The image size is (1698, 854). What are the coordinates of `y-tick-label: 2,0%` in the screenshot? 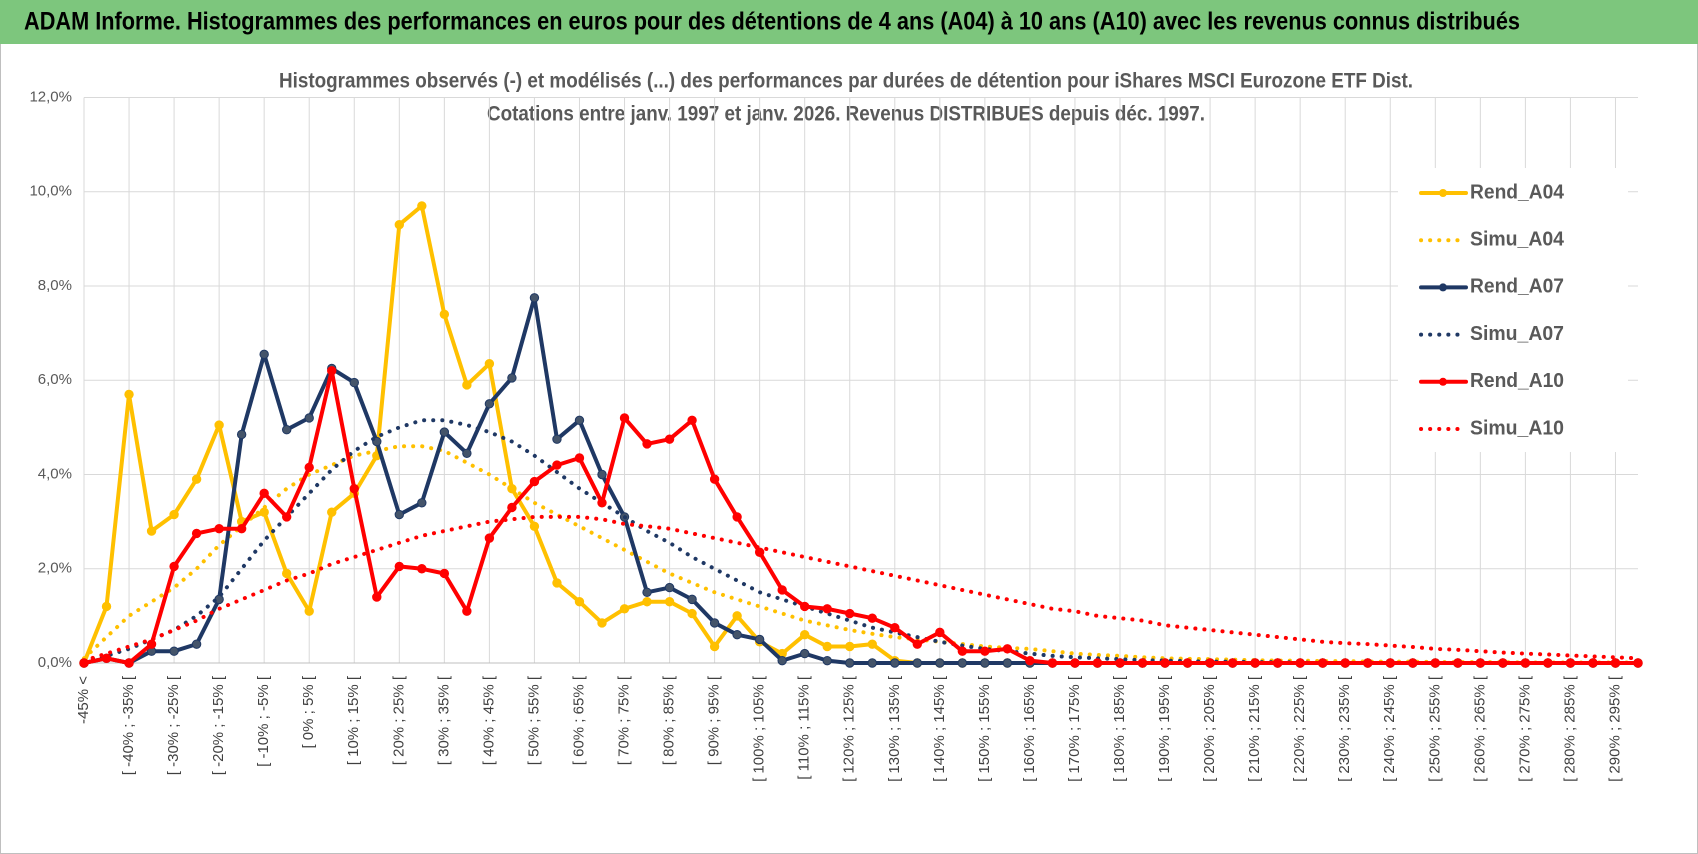 It's located at (55, 568).